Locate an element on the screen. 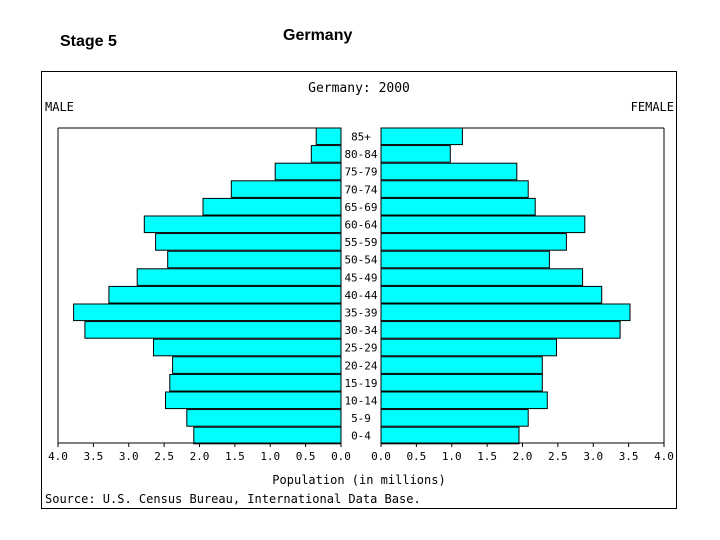  age-group-label: 65-69 is located at coordinates (360, 207).